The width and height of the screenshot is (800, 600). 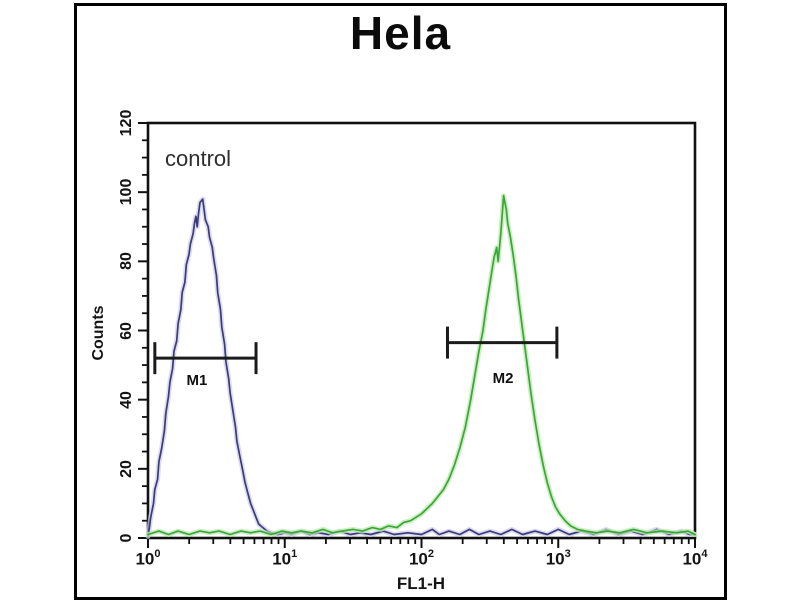 I want to click on y-tick-label-0: 0, so click(x=126, y=538).